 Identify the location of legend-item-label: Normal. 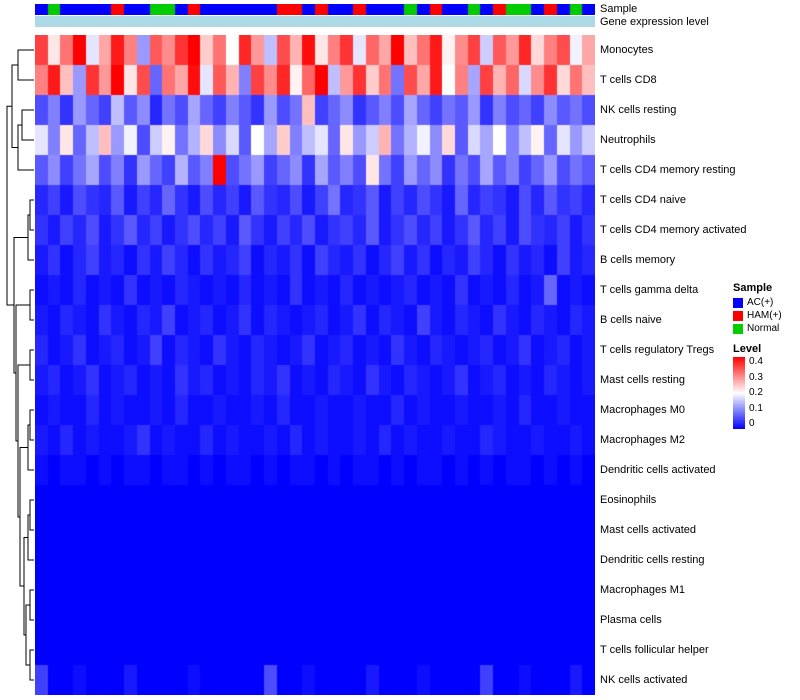
(763, 328).